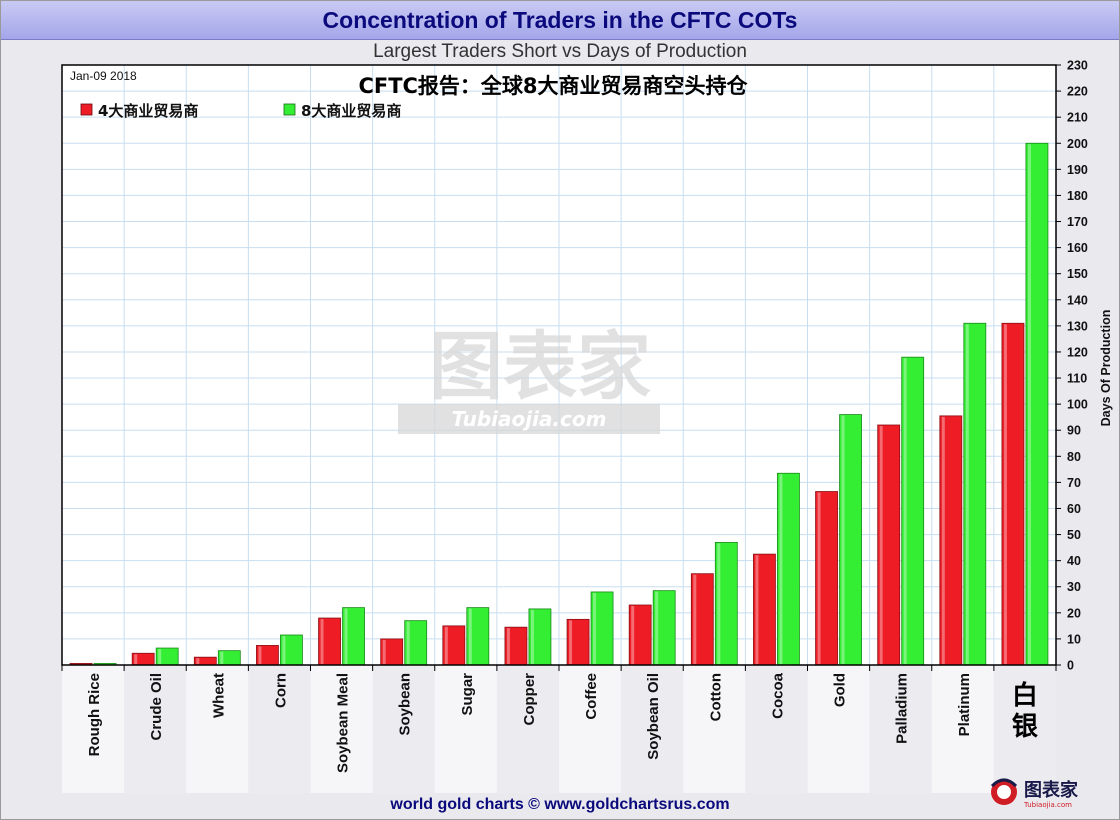  Describe the element at coordinates (280, 690) in the screenshot. I see `x-tick-label: Corn` at that location.